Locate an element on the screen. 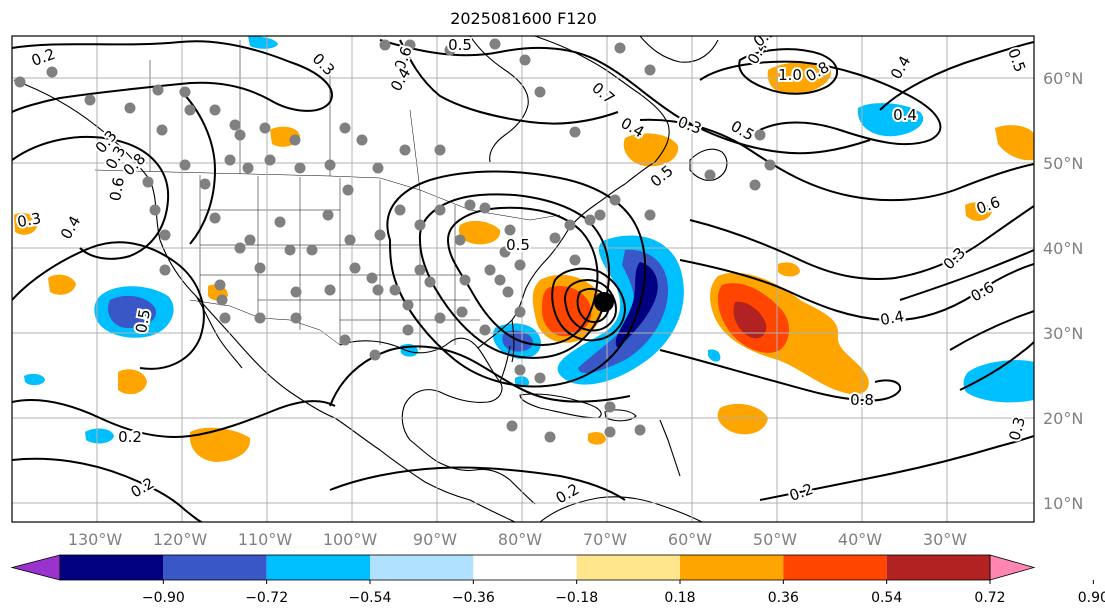 This screenshot has width=1105, height=615. contour-west-0.6 is located at coordinates (198, 167).